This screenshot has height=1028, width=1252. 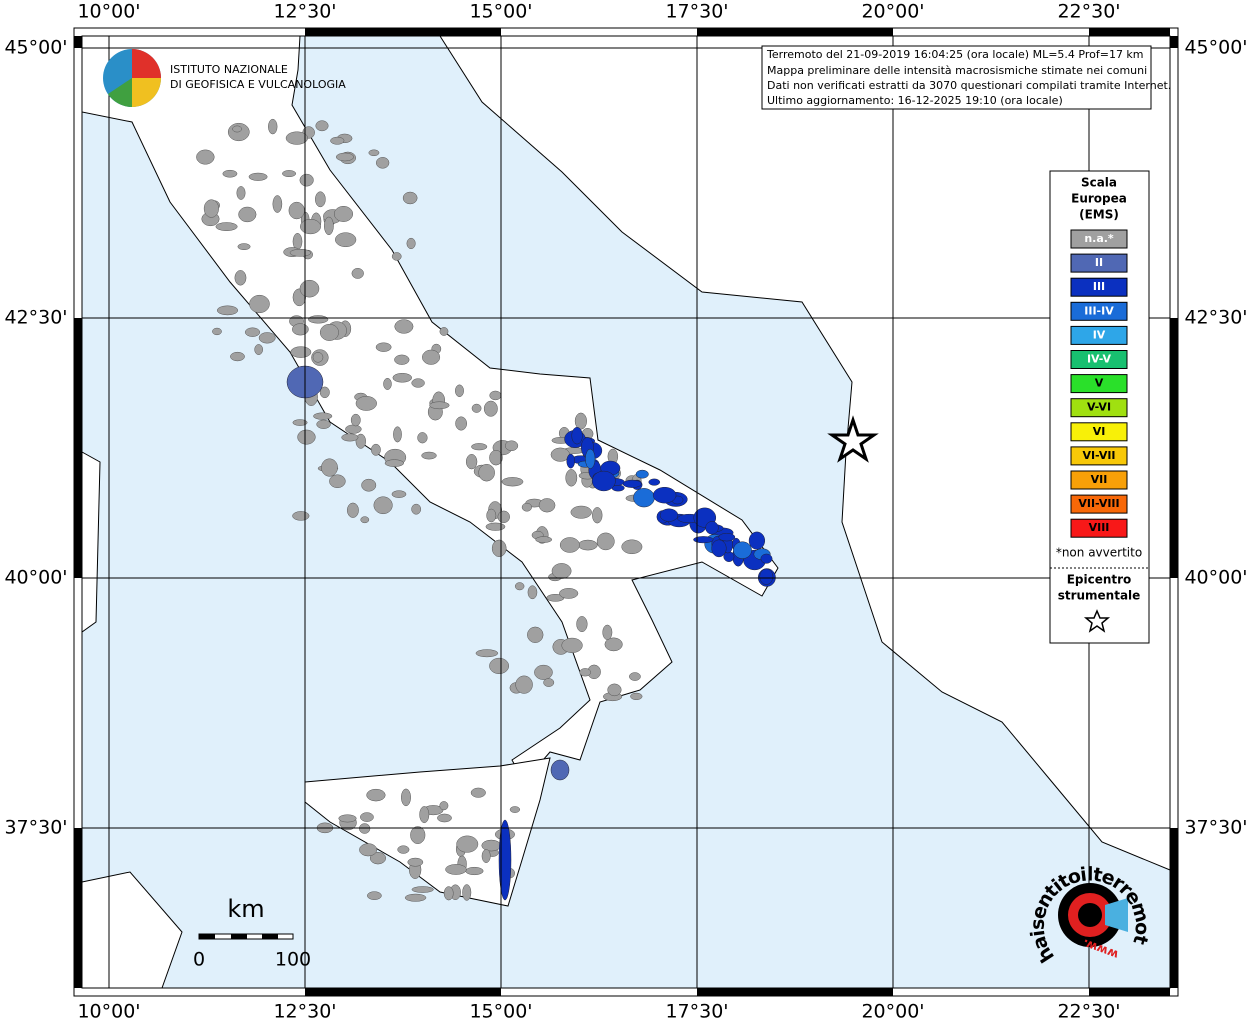 What do you see at coordinates (1097, 621) in the screenshot?
I see `legend-star` at bounding box center [1097, 621].